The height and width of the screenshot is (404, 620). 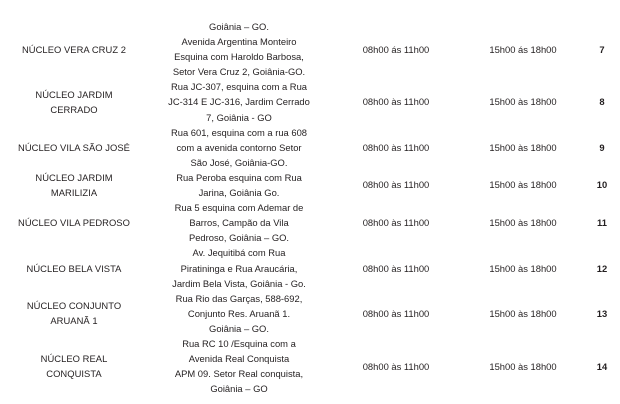 What do you see at coordinates (602, 185) in the screenshot?
I see `row-number-cell: 10` at bounding box center [602, 185].